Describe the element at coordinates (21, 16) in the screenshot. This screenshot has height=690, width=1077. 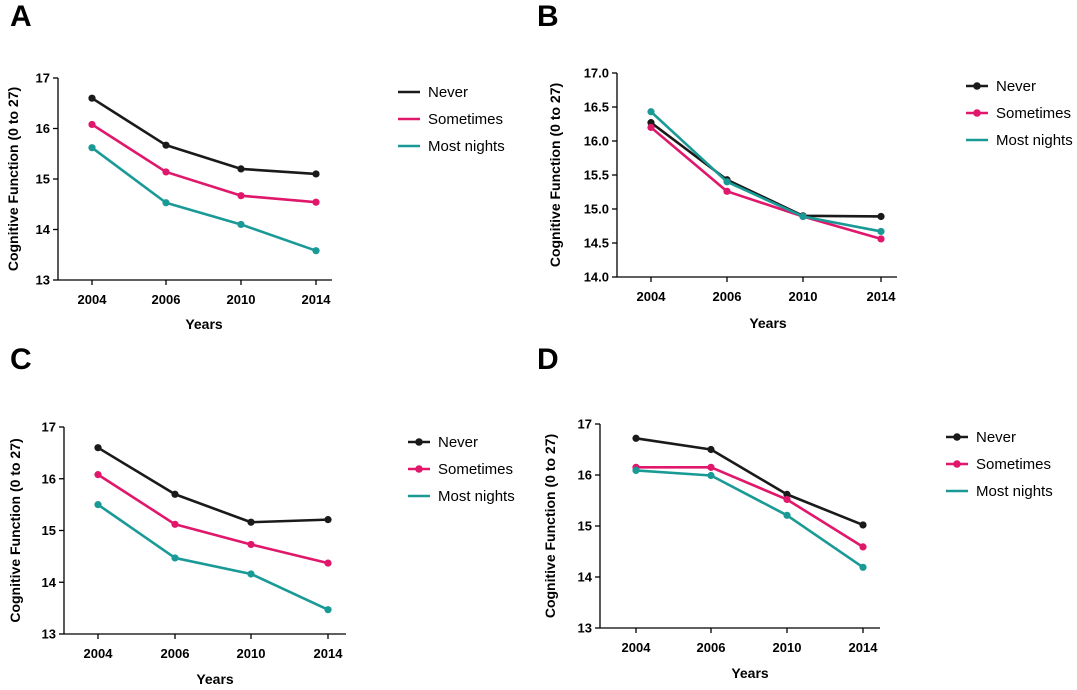
I see `panel-letter-a: A` at that location.